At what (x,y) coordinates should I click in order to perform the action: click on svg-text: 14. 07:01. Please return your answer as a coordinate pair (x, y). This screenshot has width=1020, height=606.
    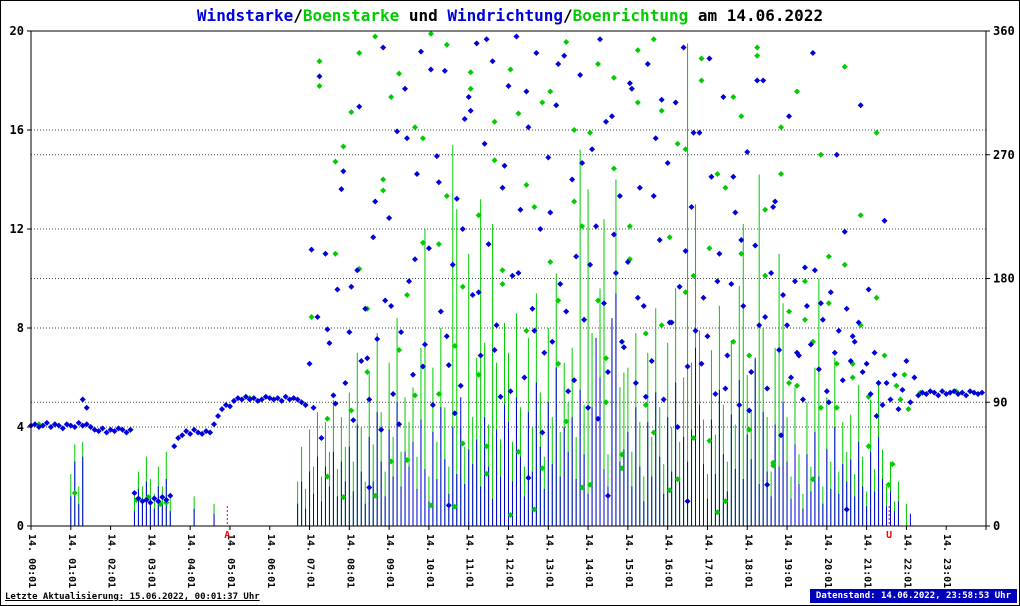
    Looking at the image, I should click on (310, 561).